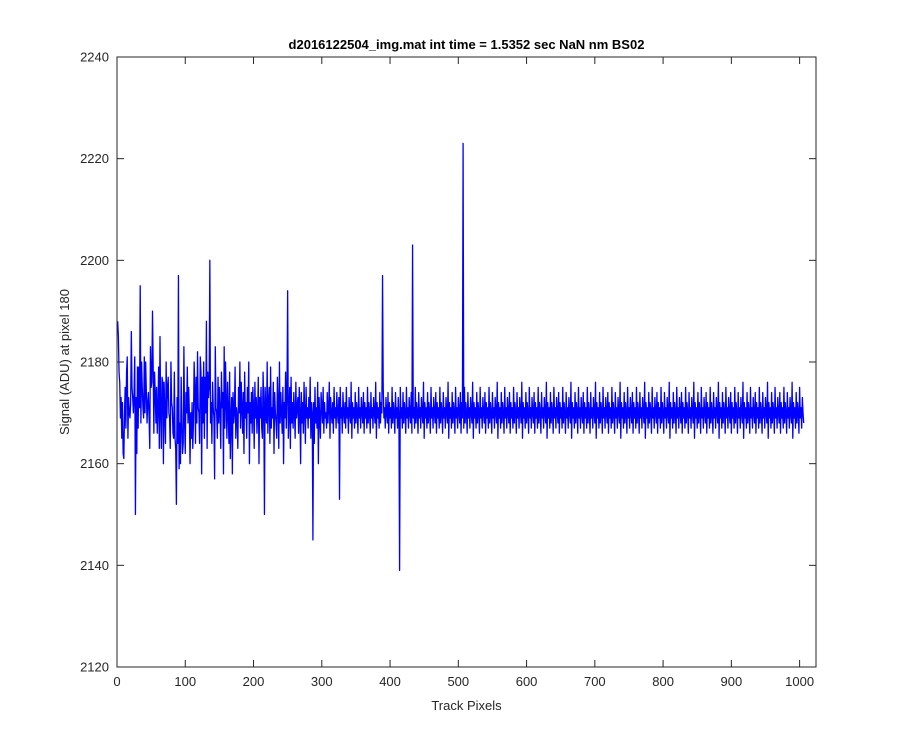  I want to click on y-axis-label: Signal (ADU) at pixel 180, so click(64, 362).